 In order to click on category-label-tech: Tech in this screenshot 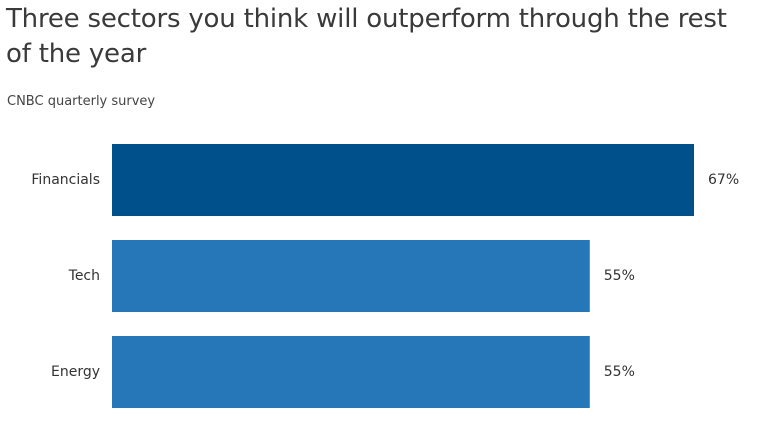, I will do `click(84, 276)`.